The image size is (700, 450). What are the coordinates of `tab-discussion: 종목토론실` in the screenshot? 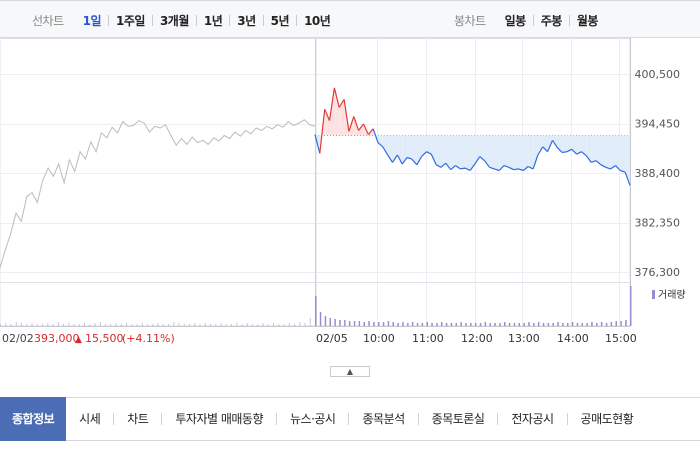 It's located at (458, 419).